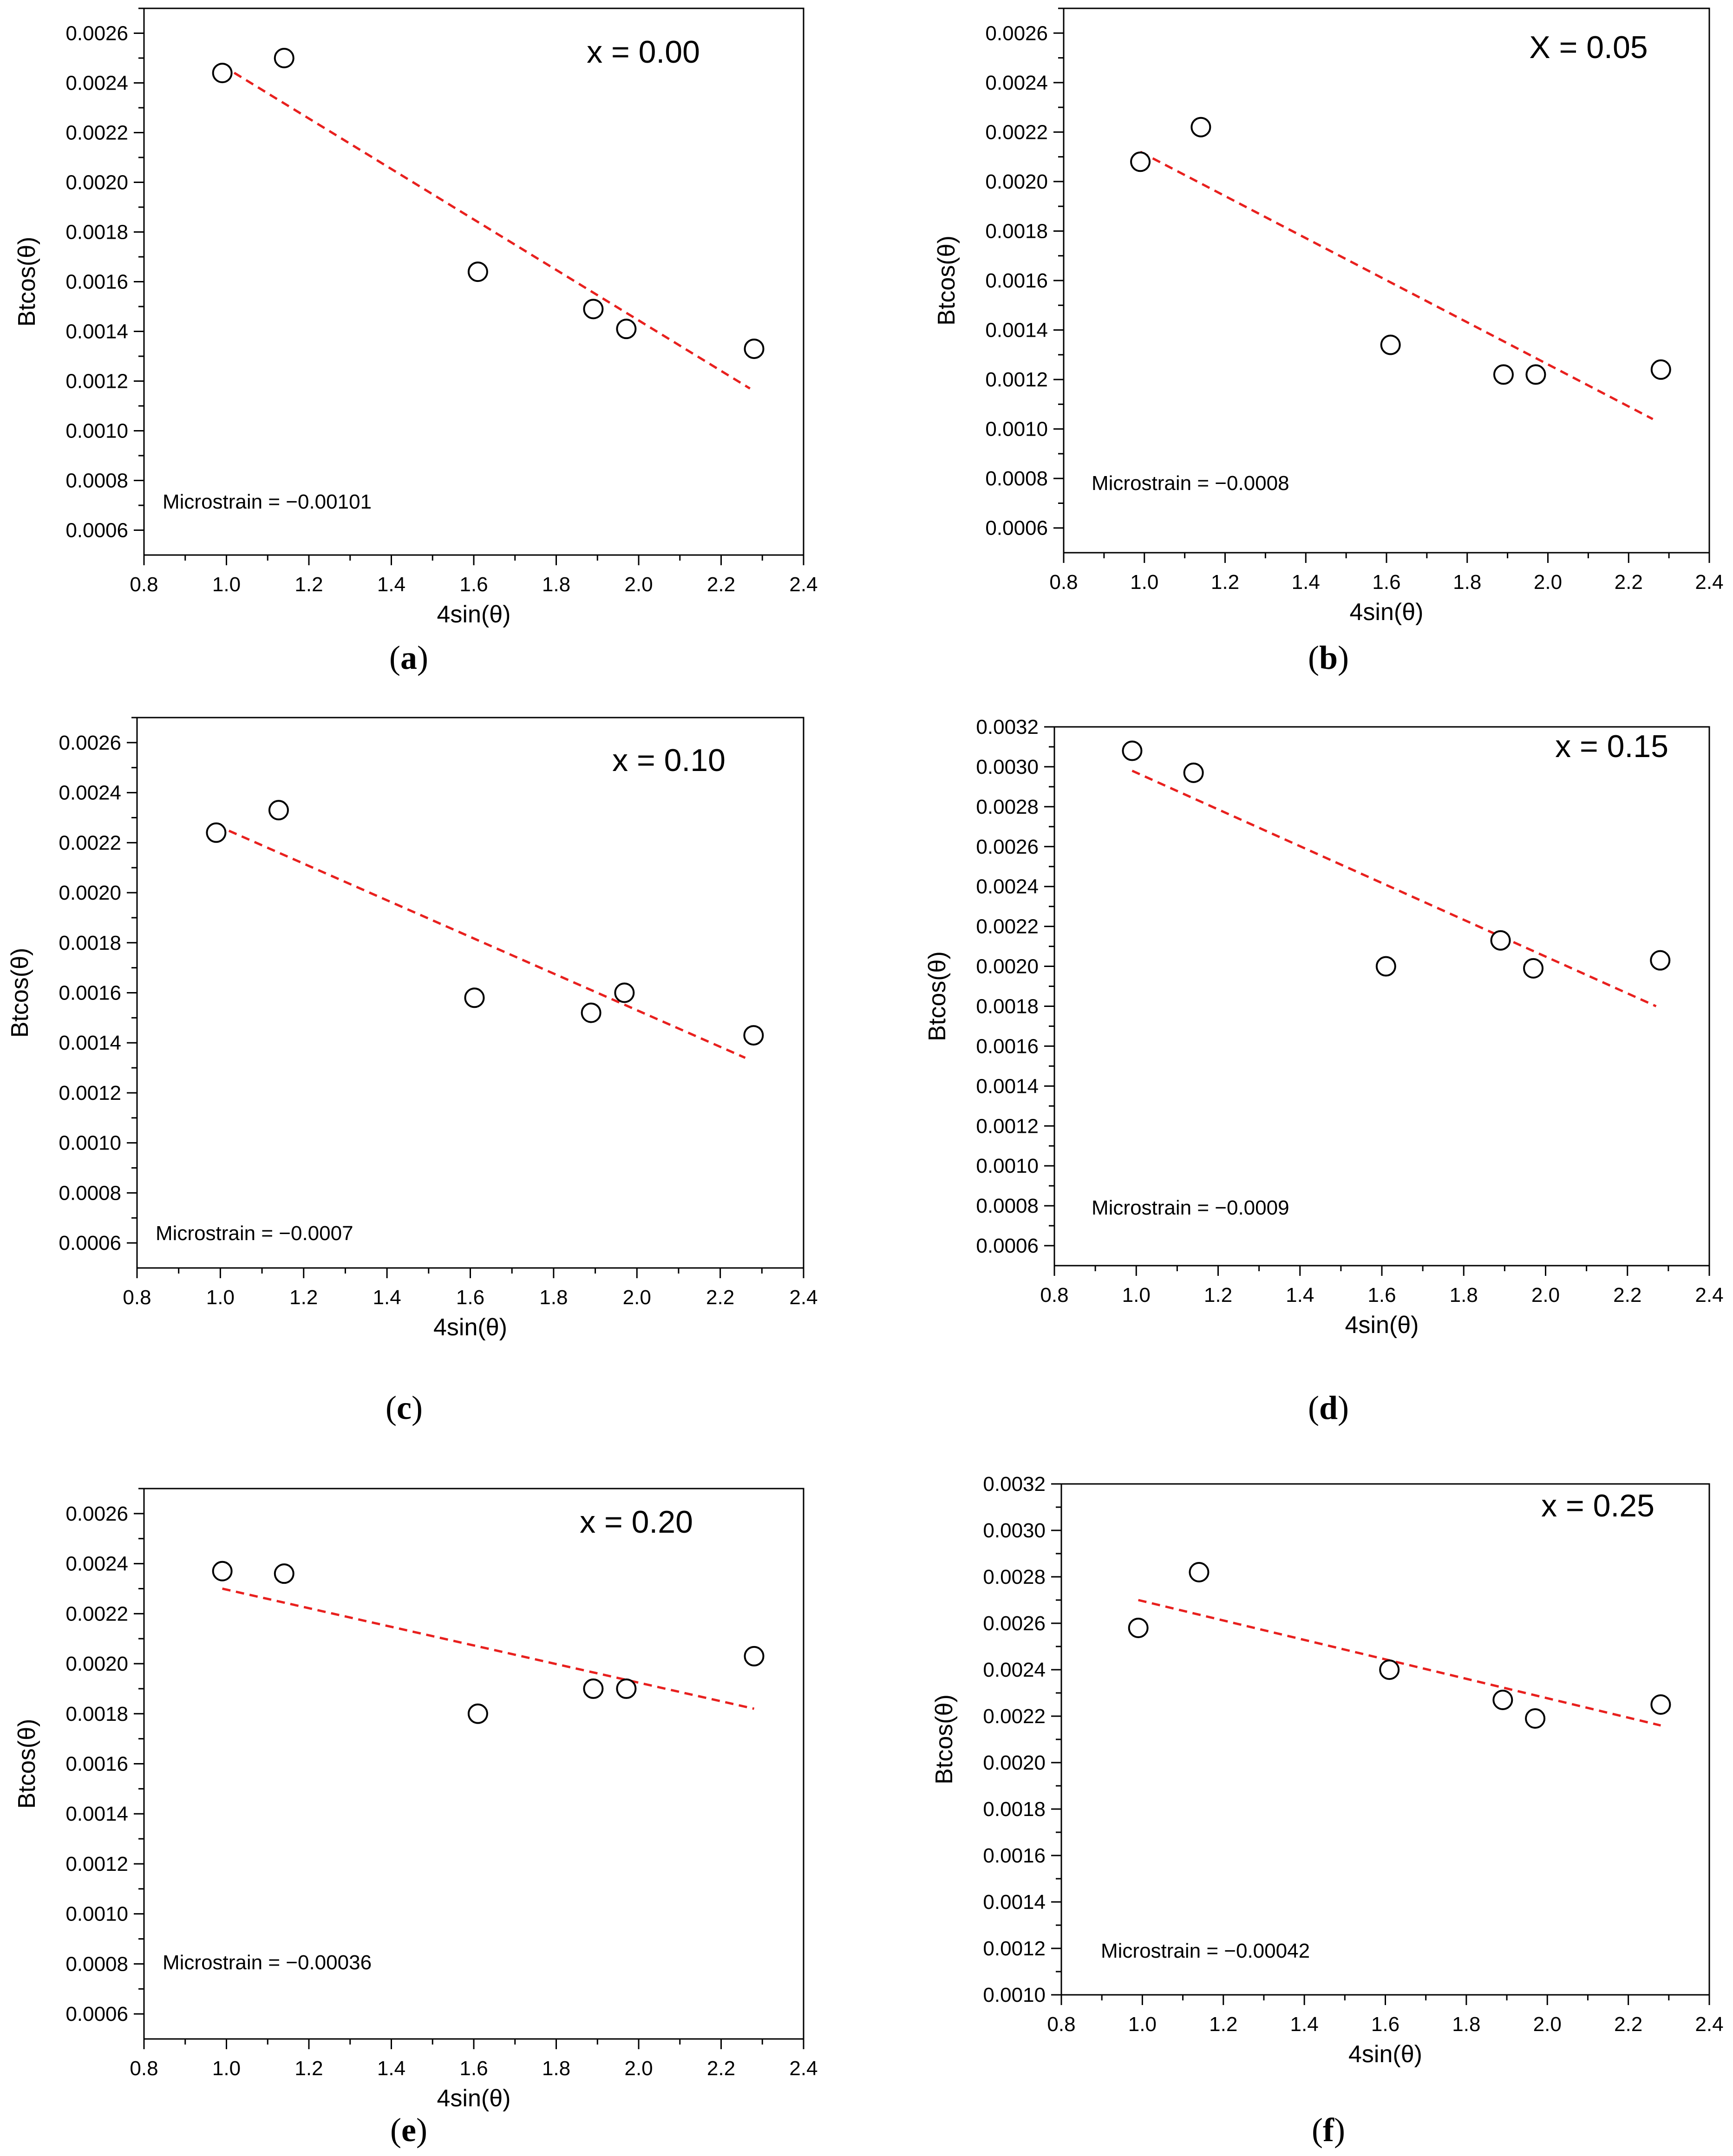 This screenshot has width=1733, height=2156. Describe the element at coordinates (404, 1407) in the screenshot. I see `caption-letter: c` at that location.